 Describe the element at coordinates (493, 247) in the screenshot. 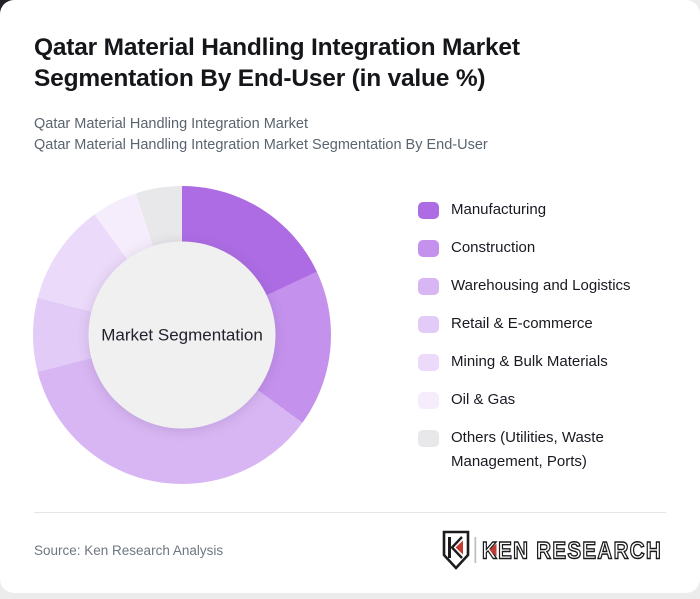

I see `legend-label: Construction` at that location.